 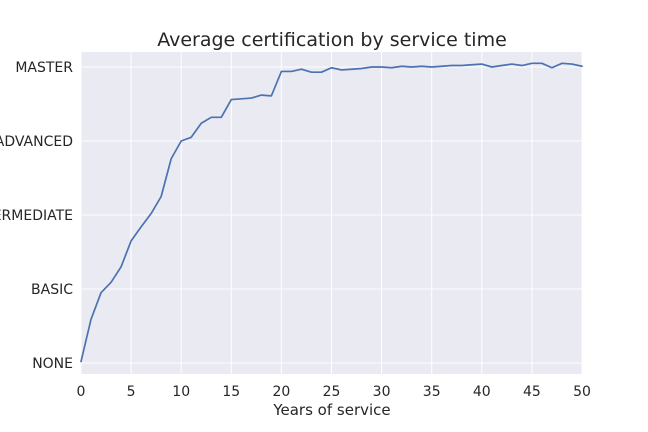 I want to click on y-tick-label: MASTER, so click(x=44, y=68).